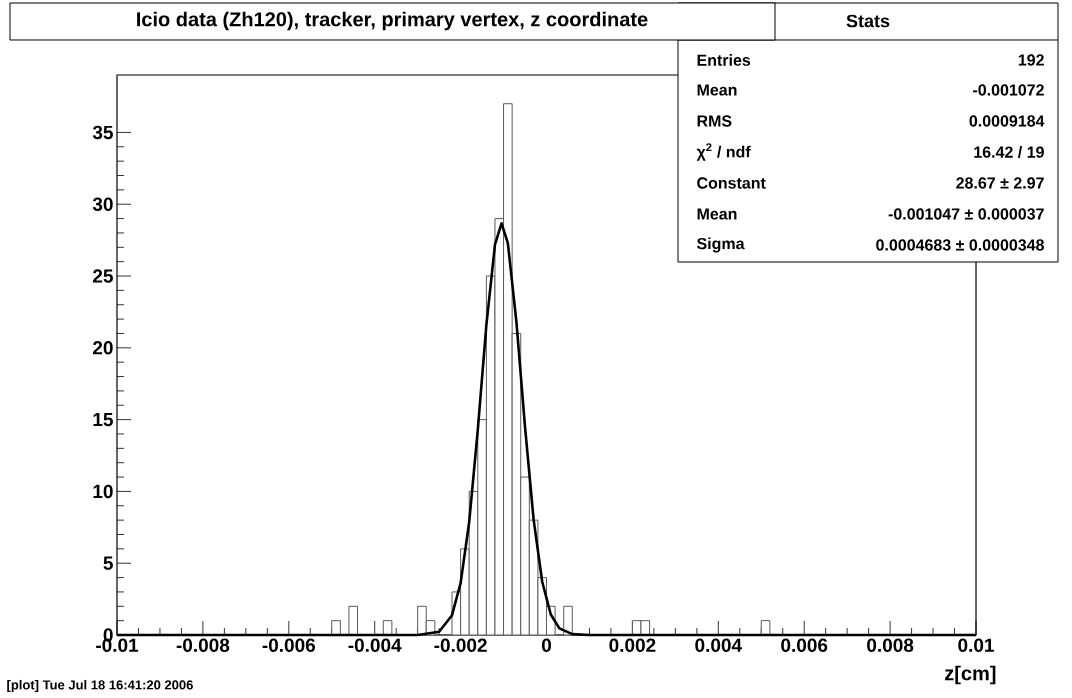 Image resolution: width=1072 pixels, height=698 pixels. I want to click on annotation: -0.001072, so click(1008, 90).